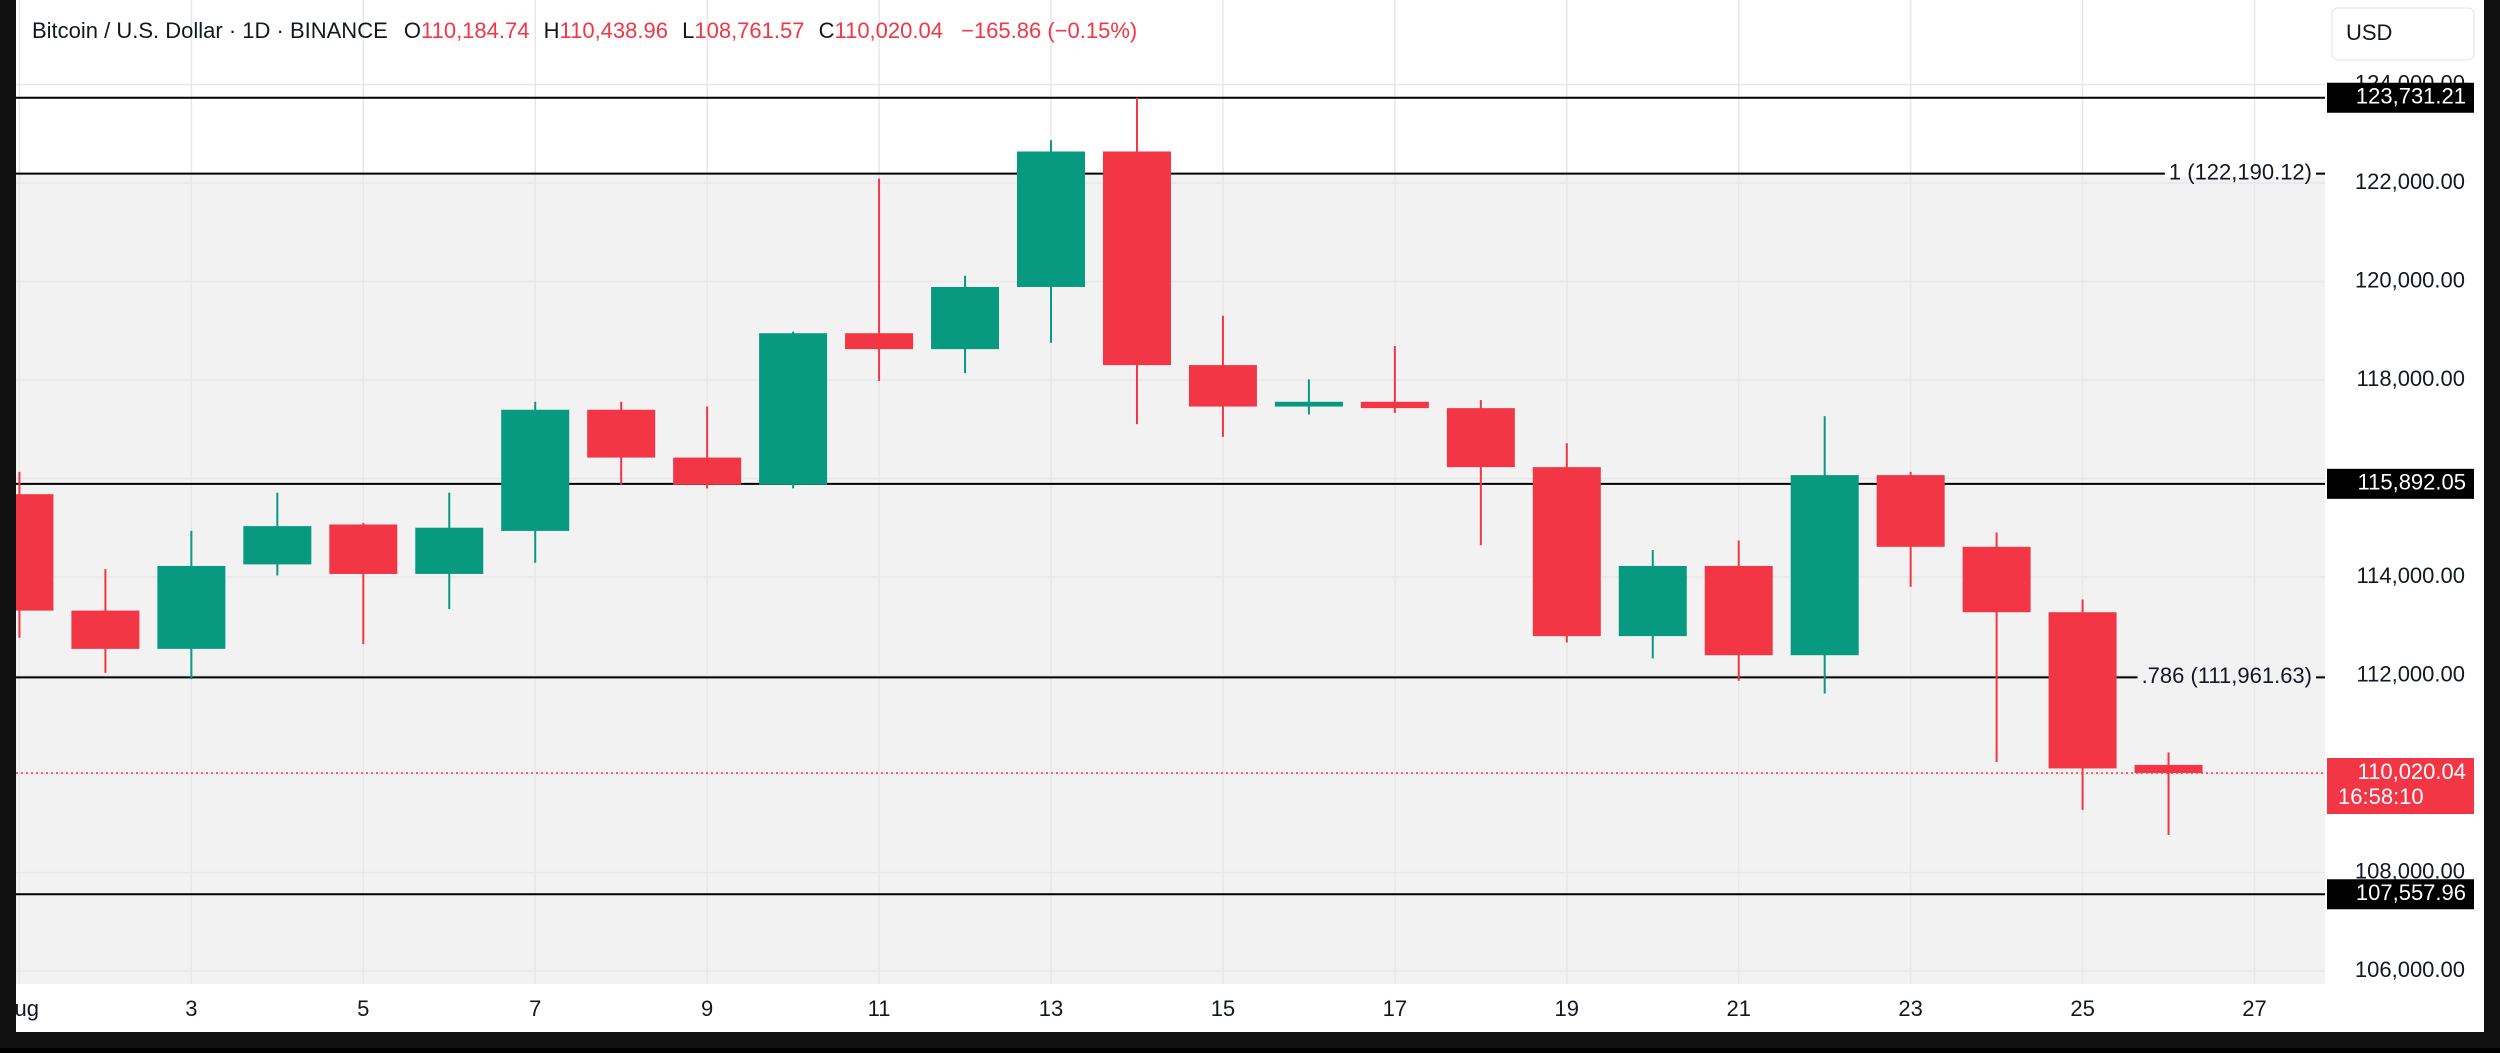 The image size is (2500, 1053). Describe the element at coordinates (210, 30) in the screenshot. I see `symbol: Bitcoin / U.S. Dollar · 1D · BINANCE` at that location.